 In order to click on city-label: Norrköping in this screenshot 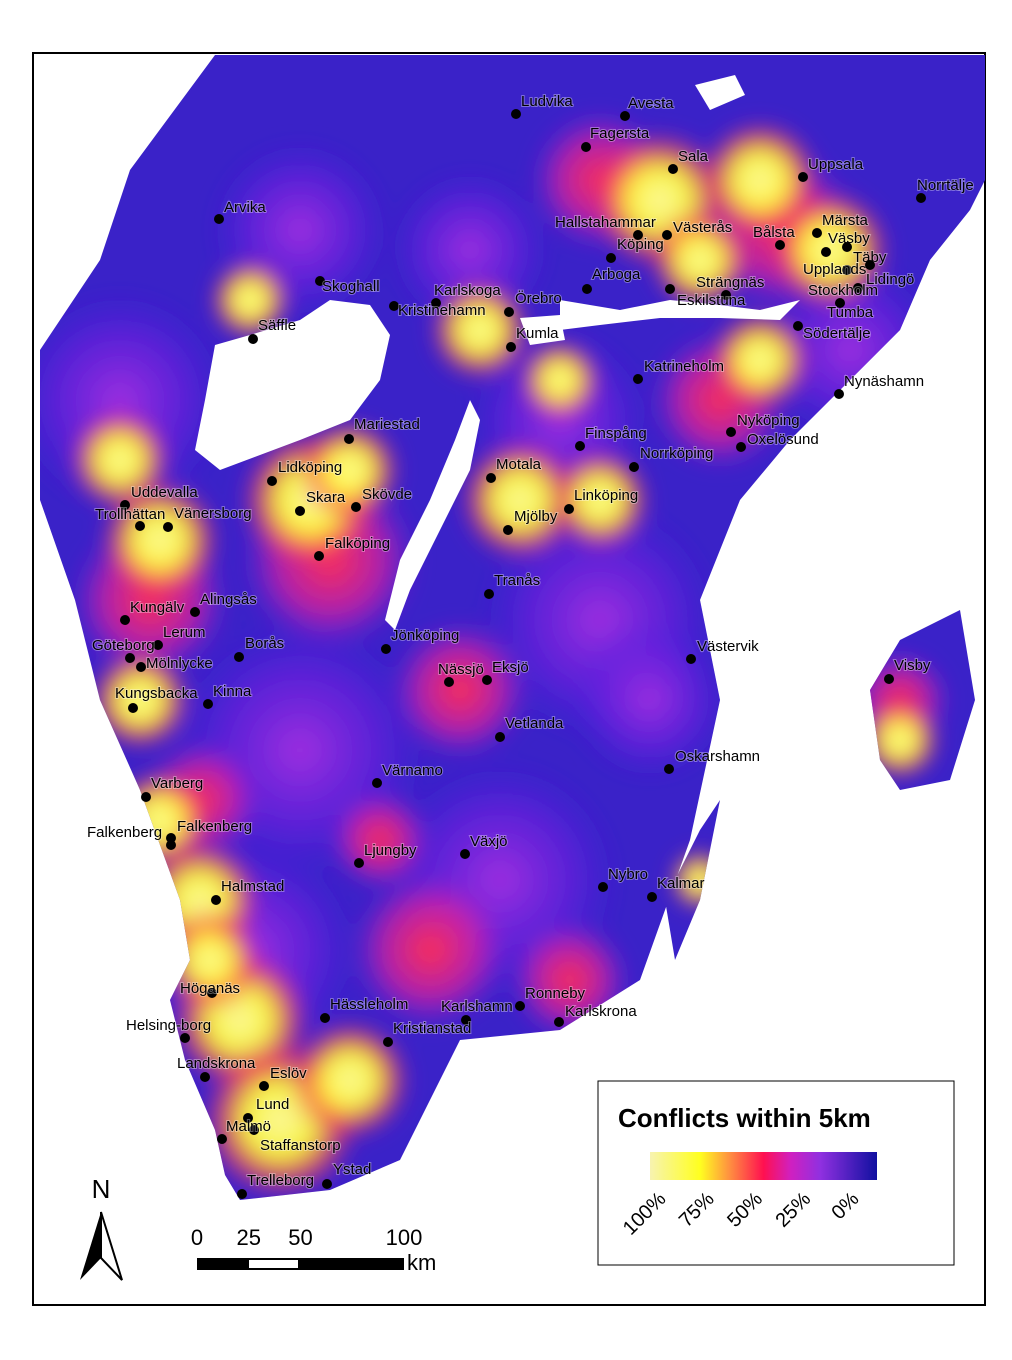, I will do `click(676, 453)`.